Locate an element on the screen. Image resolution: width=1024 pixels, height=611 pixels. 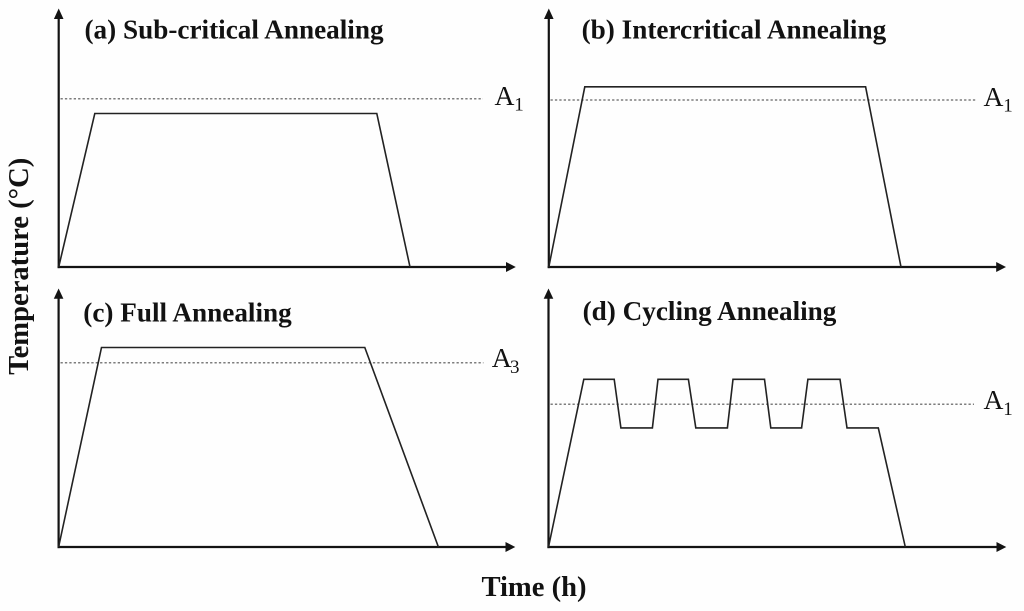
svg-text: (d) Cycling Annealing is located at coordinates (710, 311).